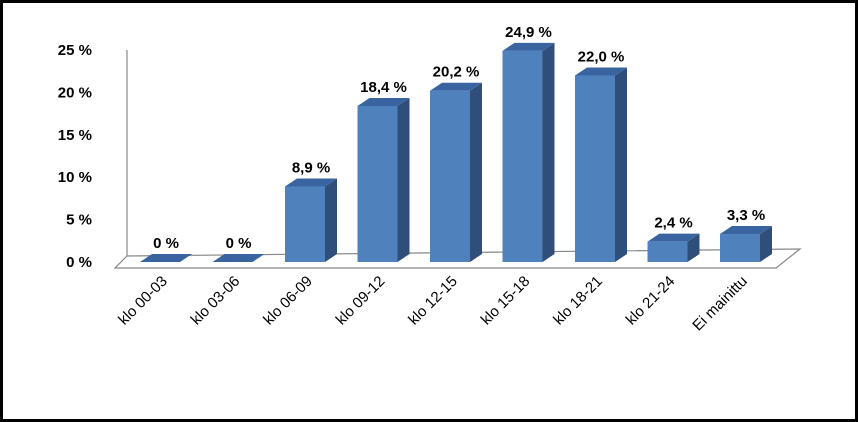  I want to click on data-label: 22,0 %, so click(601, 56).